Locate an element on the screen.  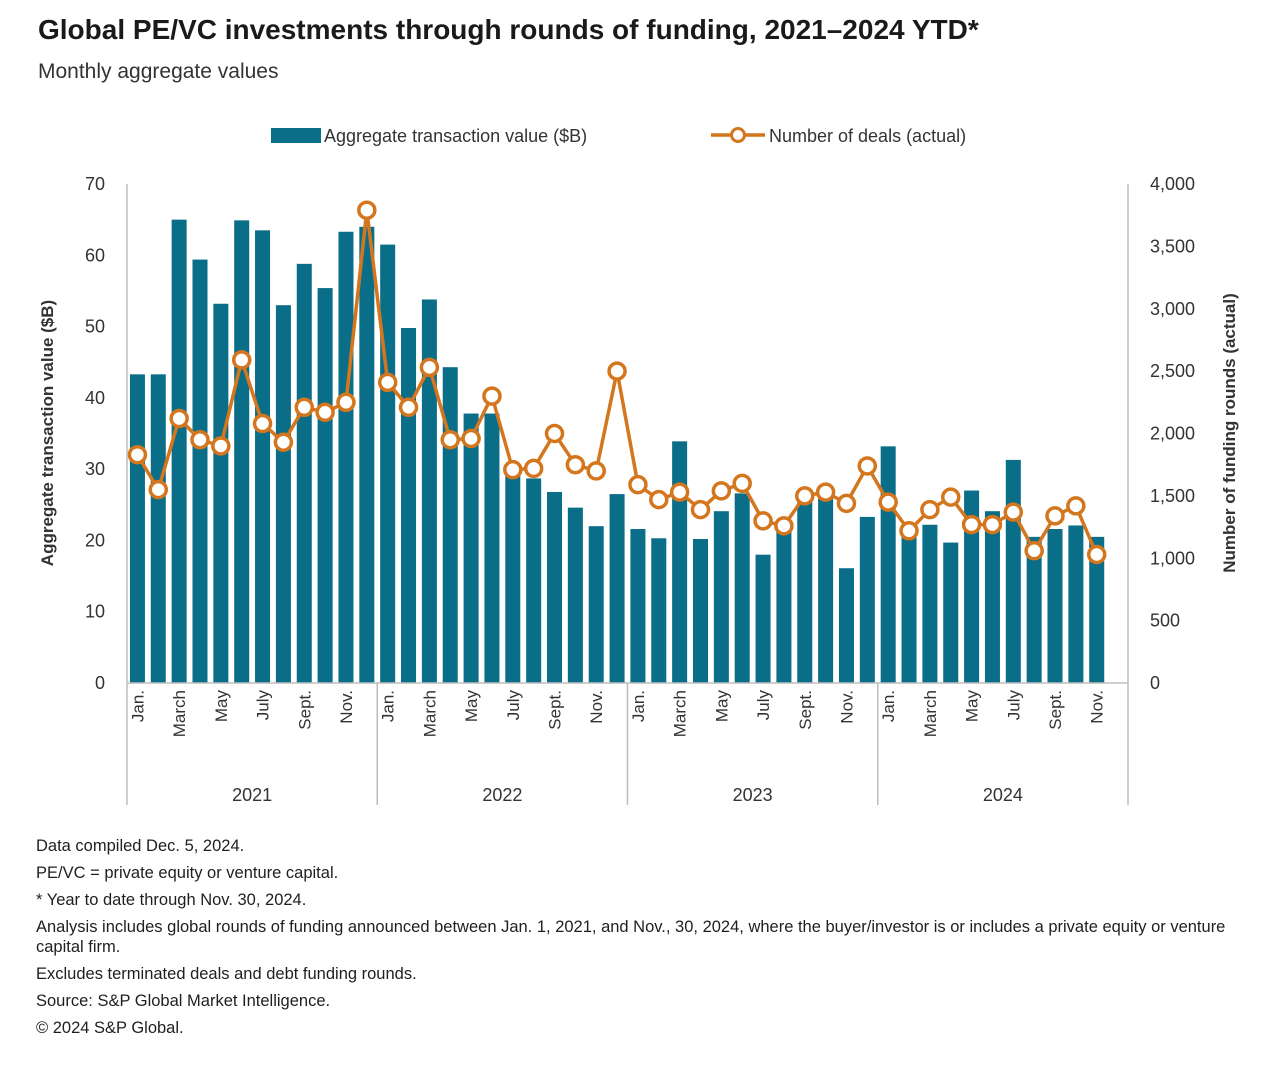
left-tick-label: 30 is located at coordinates (95, 469).